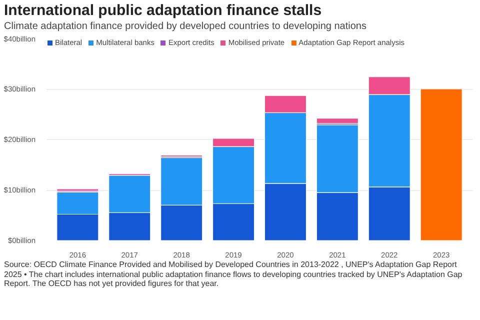 This screenshot has width=480, height=320. Describe the element at coordinates (163, 11) in the screenshot. I see `chart-title: International public adaptation finance stalls` at that location.